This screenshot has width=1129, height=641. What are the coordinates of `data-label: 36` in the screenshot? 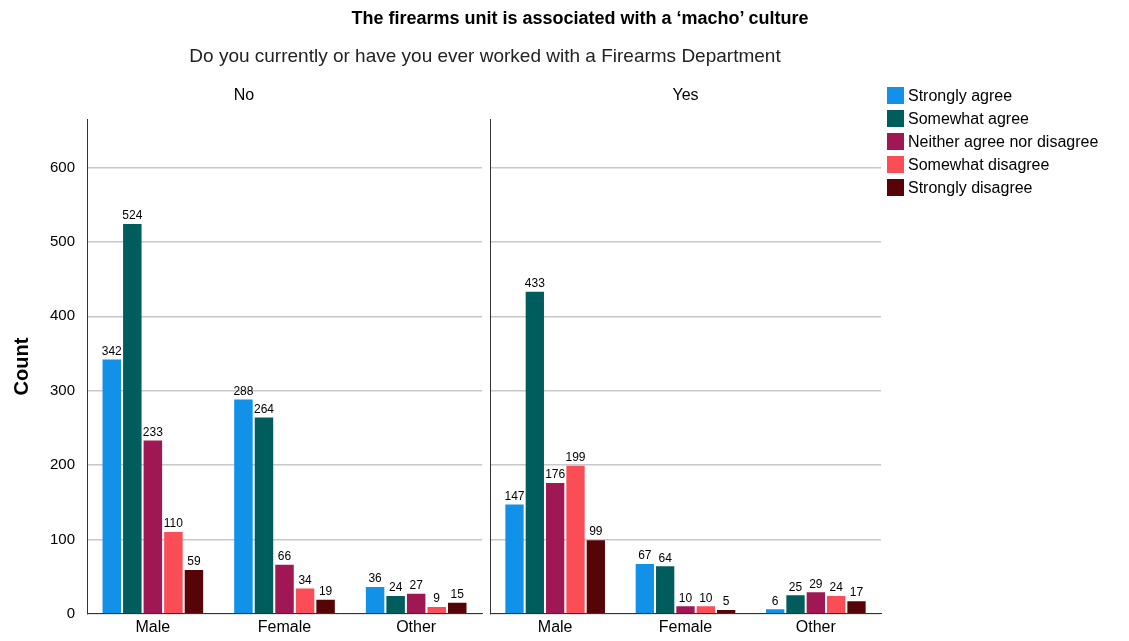 It's located at (375, 578).